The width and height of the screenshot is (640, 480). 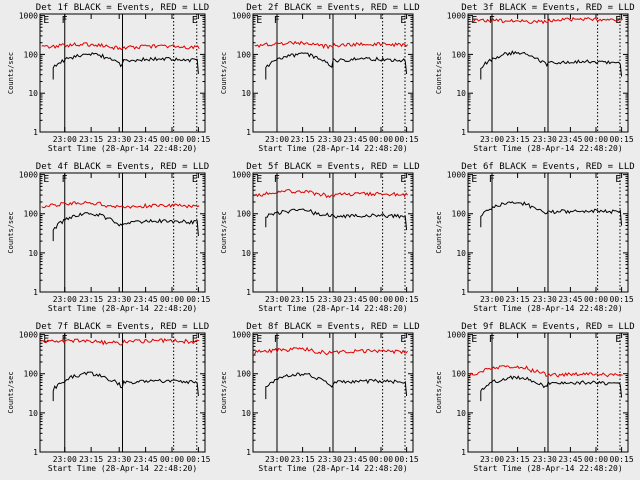 What do you see at coordinates (332, 327) in the screenshot?
I see `panel-title: Det 8f BLACK = Events, RED = LLD` at bounding box center [332, 327].